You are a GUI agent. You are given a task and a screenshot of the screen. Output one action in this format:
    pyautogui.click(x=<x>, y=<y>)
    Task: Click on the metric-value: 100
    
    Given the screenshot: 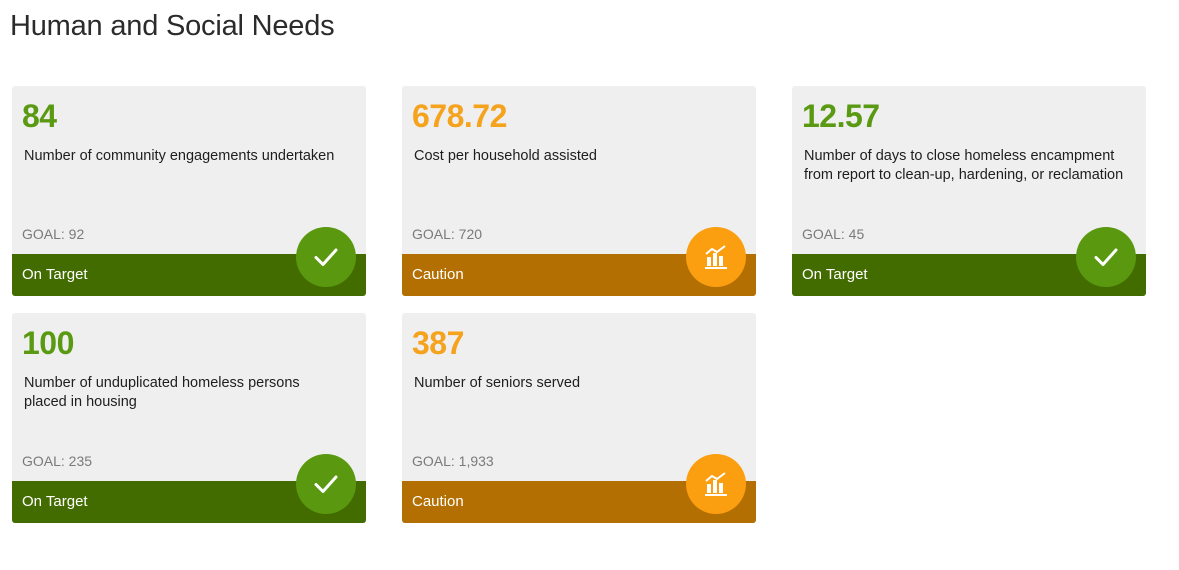 What is the action you would take?
    pyautogui.click(x=48, y=343)
    